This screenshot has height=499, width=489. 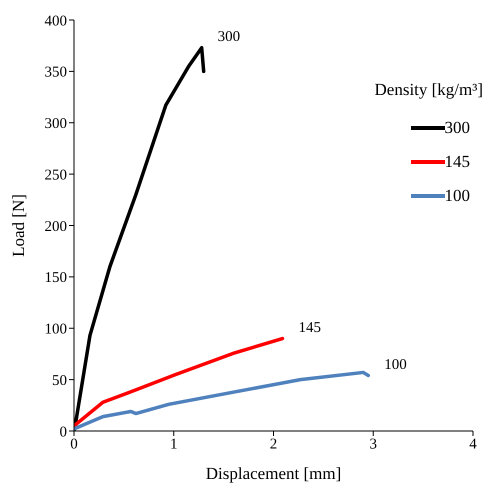 What do you see at coordinates (55, 175) in the screenshot?
I see `y-tick-label: 250` at bounding box center [55, 175].